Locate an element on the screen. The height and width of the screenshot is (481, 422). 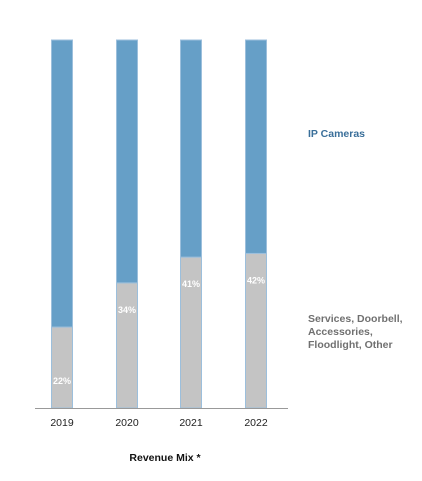
bar-ip-cameras-2021 is located at coordinates (191, 148).